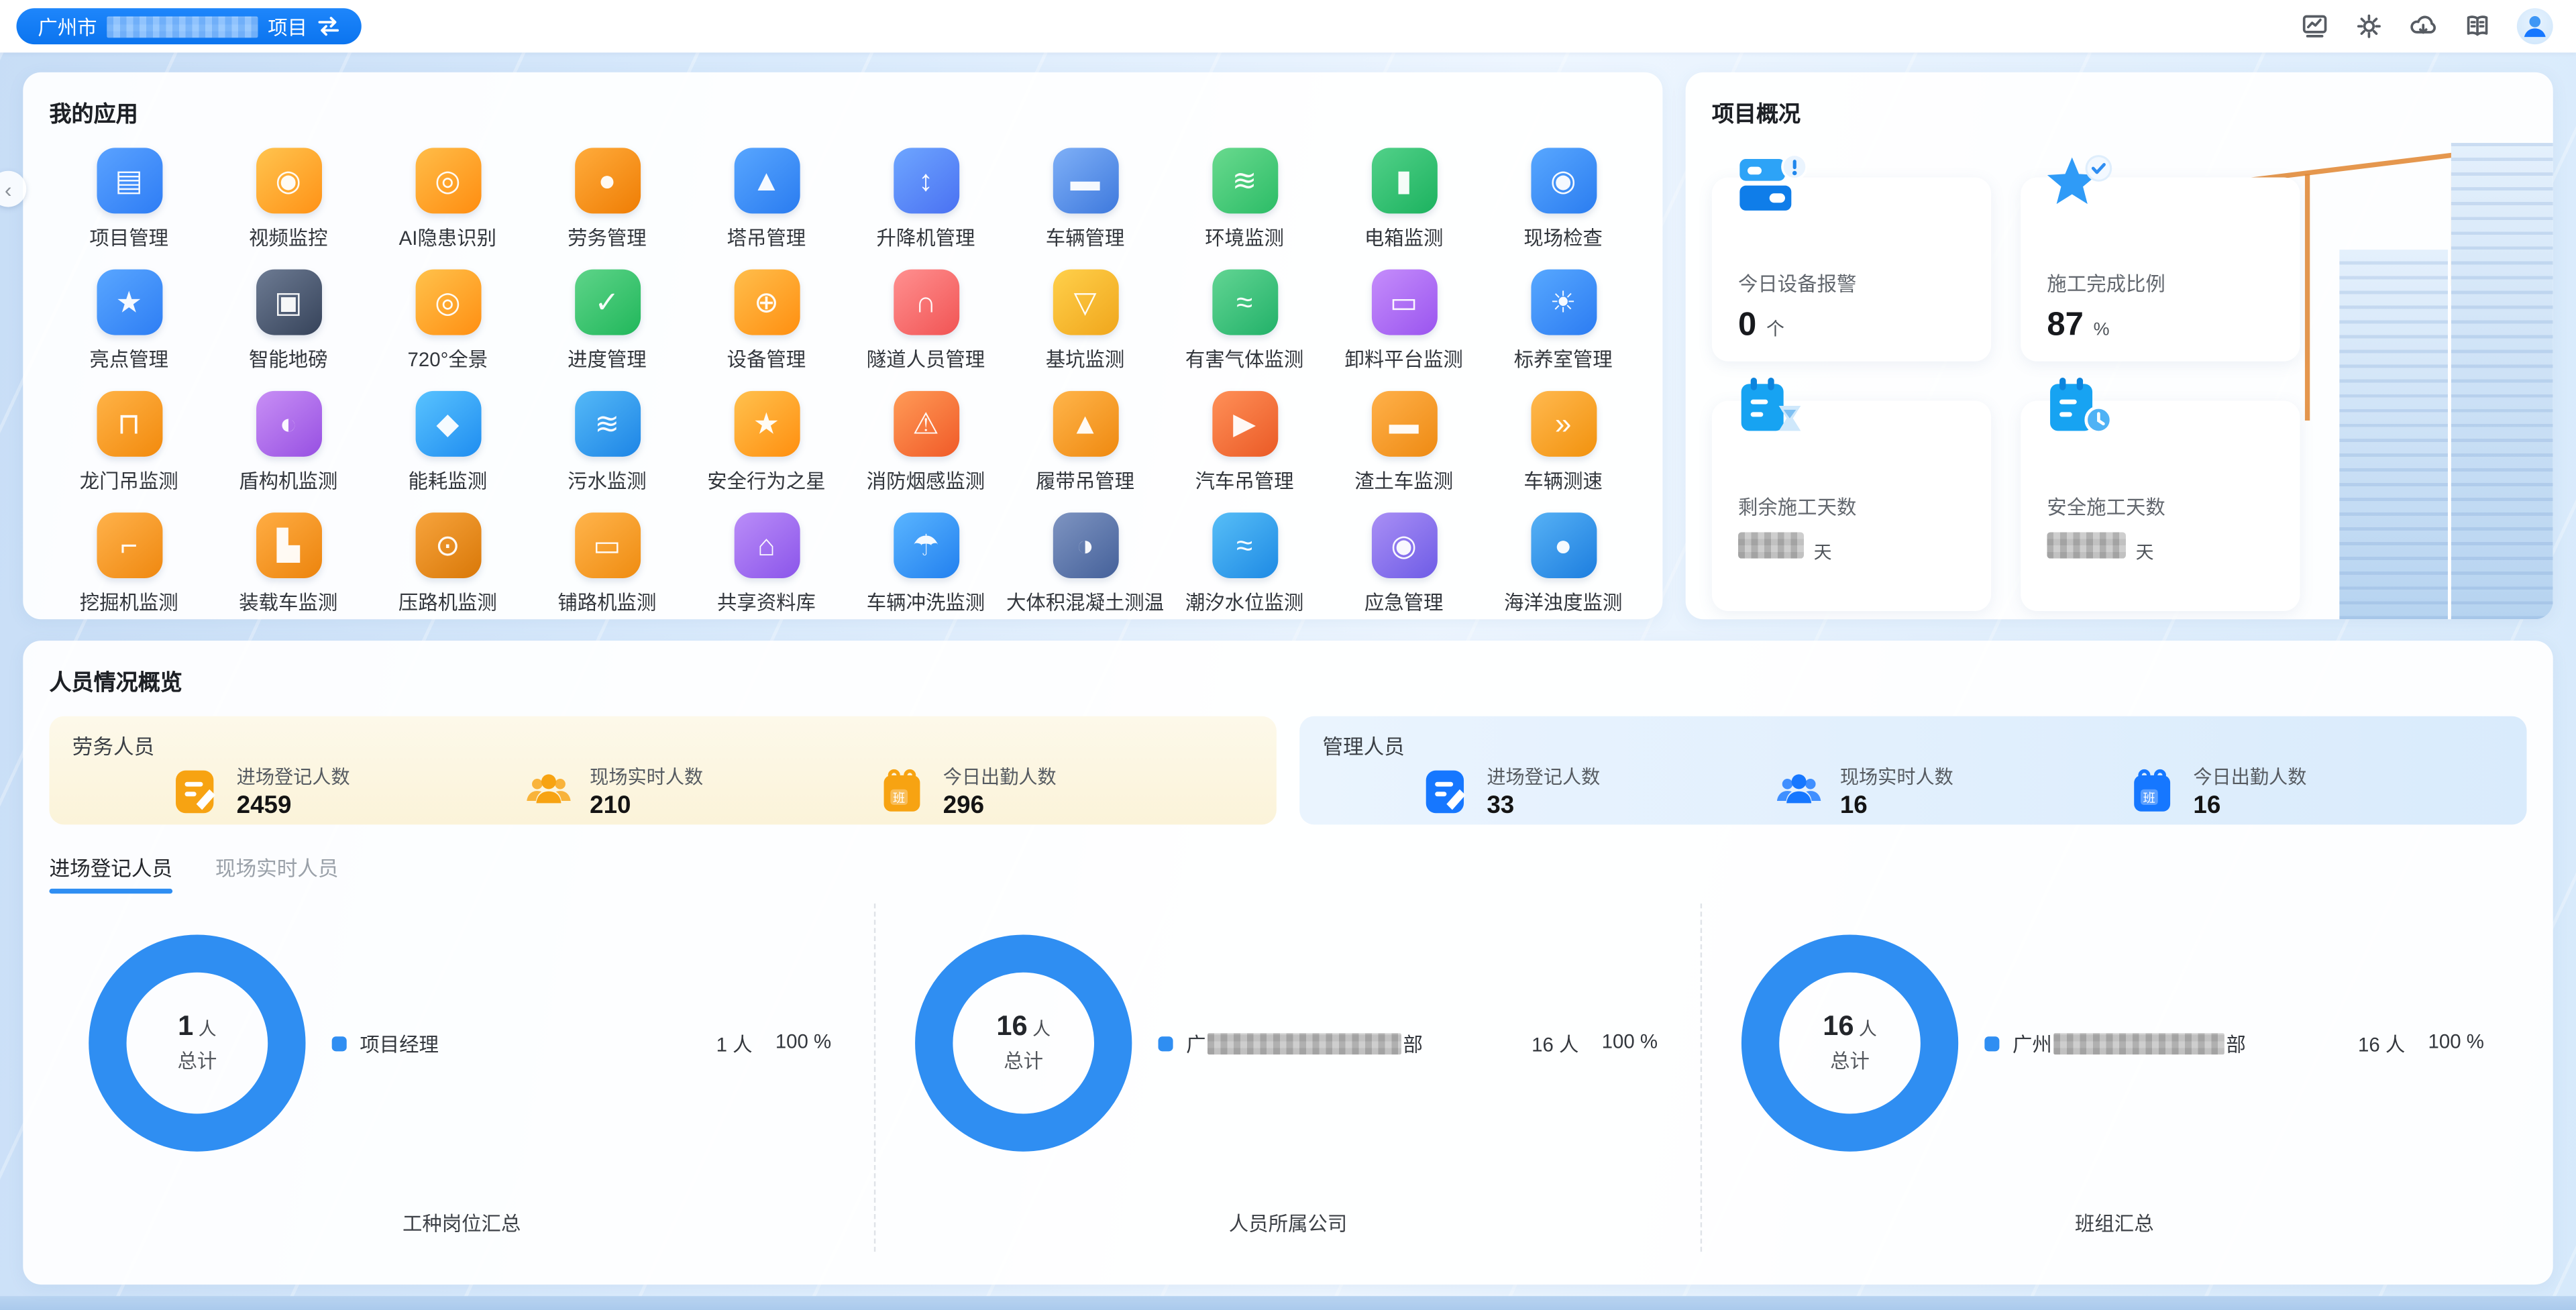 The height and width of the screenshot is (1310, 2576). I want to click on app-shortcut: ∩ 隧道人员管理, so click(926, 323).